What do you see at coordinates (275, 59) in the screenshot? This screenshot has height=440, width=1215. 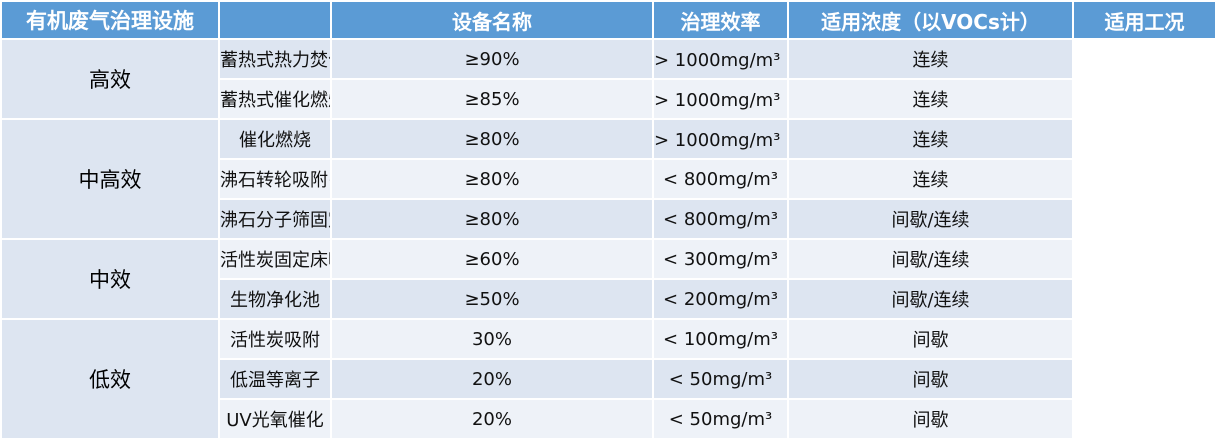 I see `device-name-cell: 蓄热式热力焚化炉` at bounding box center [275, 59].